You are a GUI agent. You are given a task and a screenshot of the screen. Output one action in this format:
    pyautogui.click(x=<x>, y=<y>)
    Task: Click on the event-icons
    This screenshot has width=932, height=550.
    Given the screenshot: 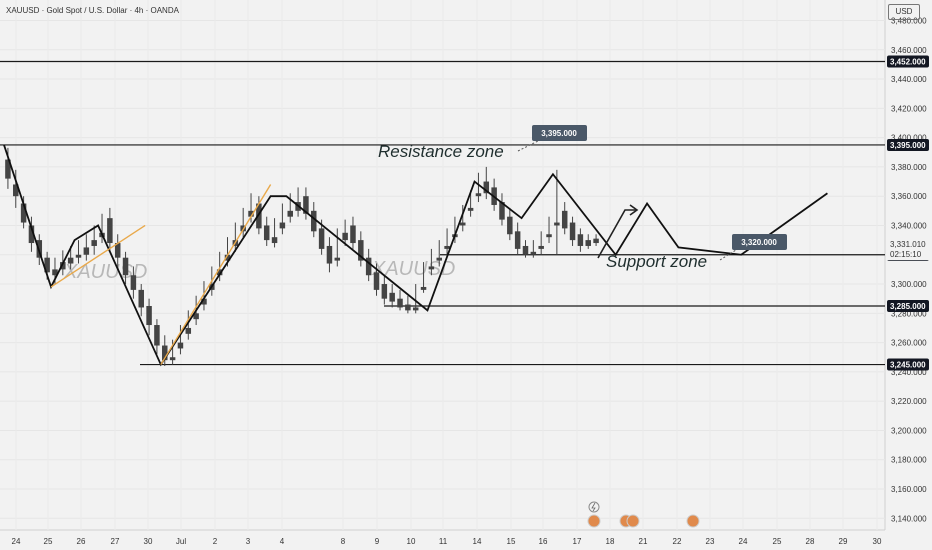 What is the action you would take?
    pyautogui.click(x=643, y=514)
    